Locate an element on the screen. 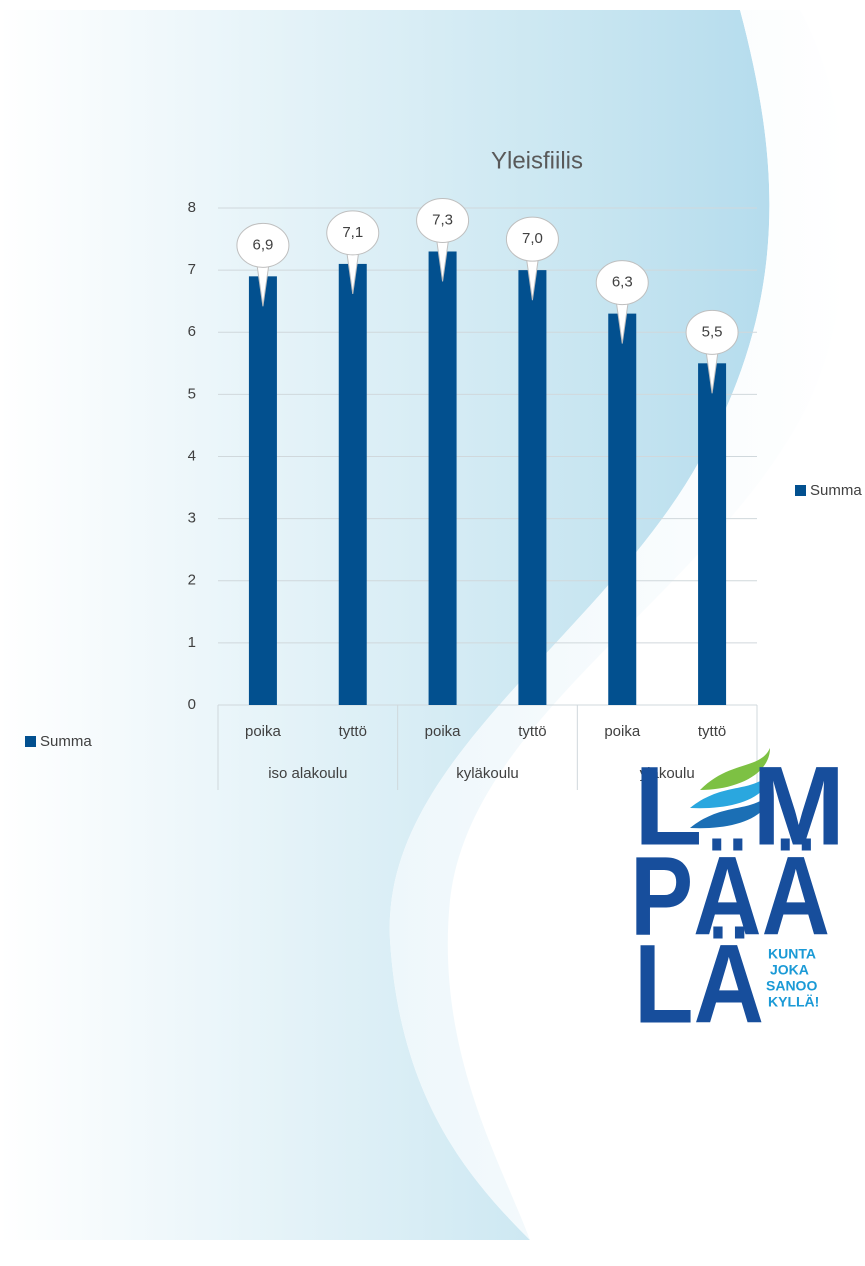 The height and width of the screenshot is (1266, 865). x-group-label: kyläkoulu is located at coordinates (487, 773).